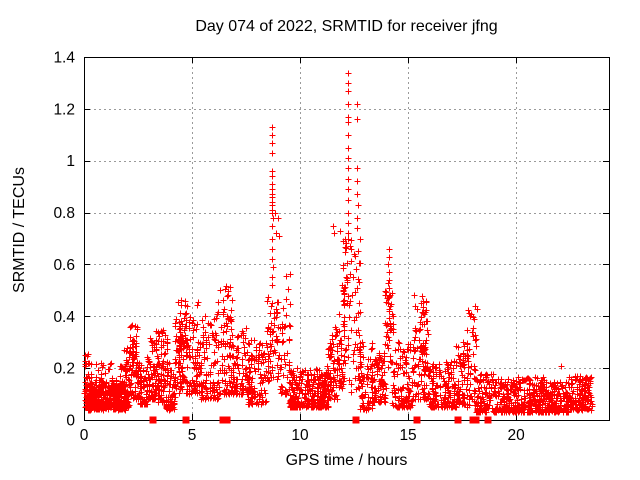 The image size is (640, 480). Describe the element at coordinates (64, 58) in the screenshot. I see `y-tick-label: 1.4` at that location.